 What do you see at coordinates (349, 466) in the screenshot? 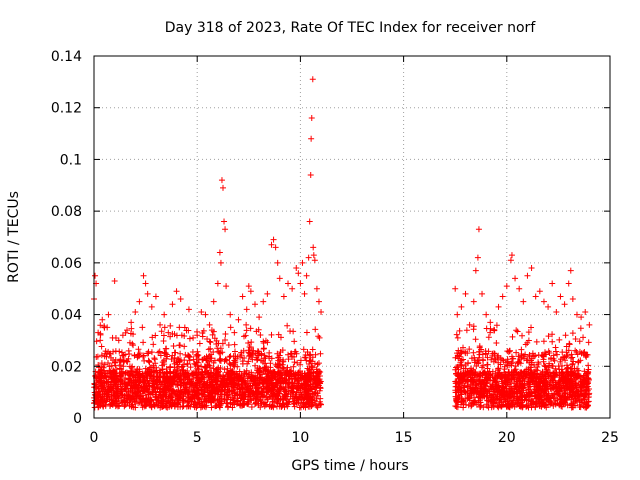
I see `x-axis-label: GPS time / hours` at bounding box center [349, 466].